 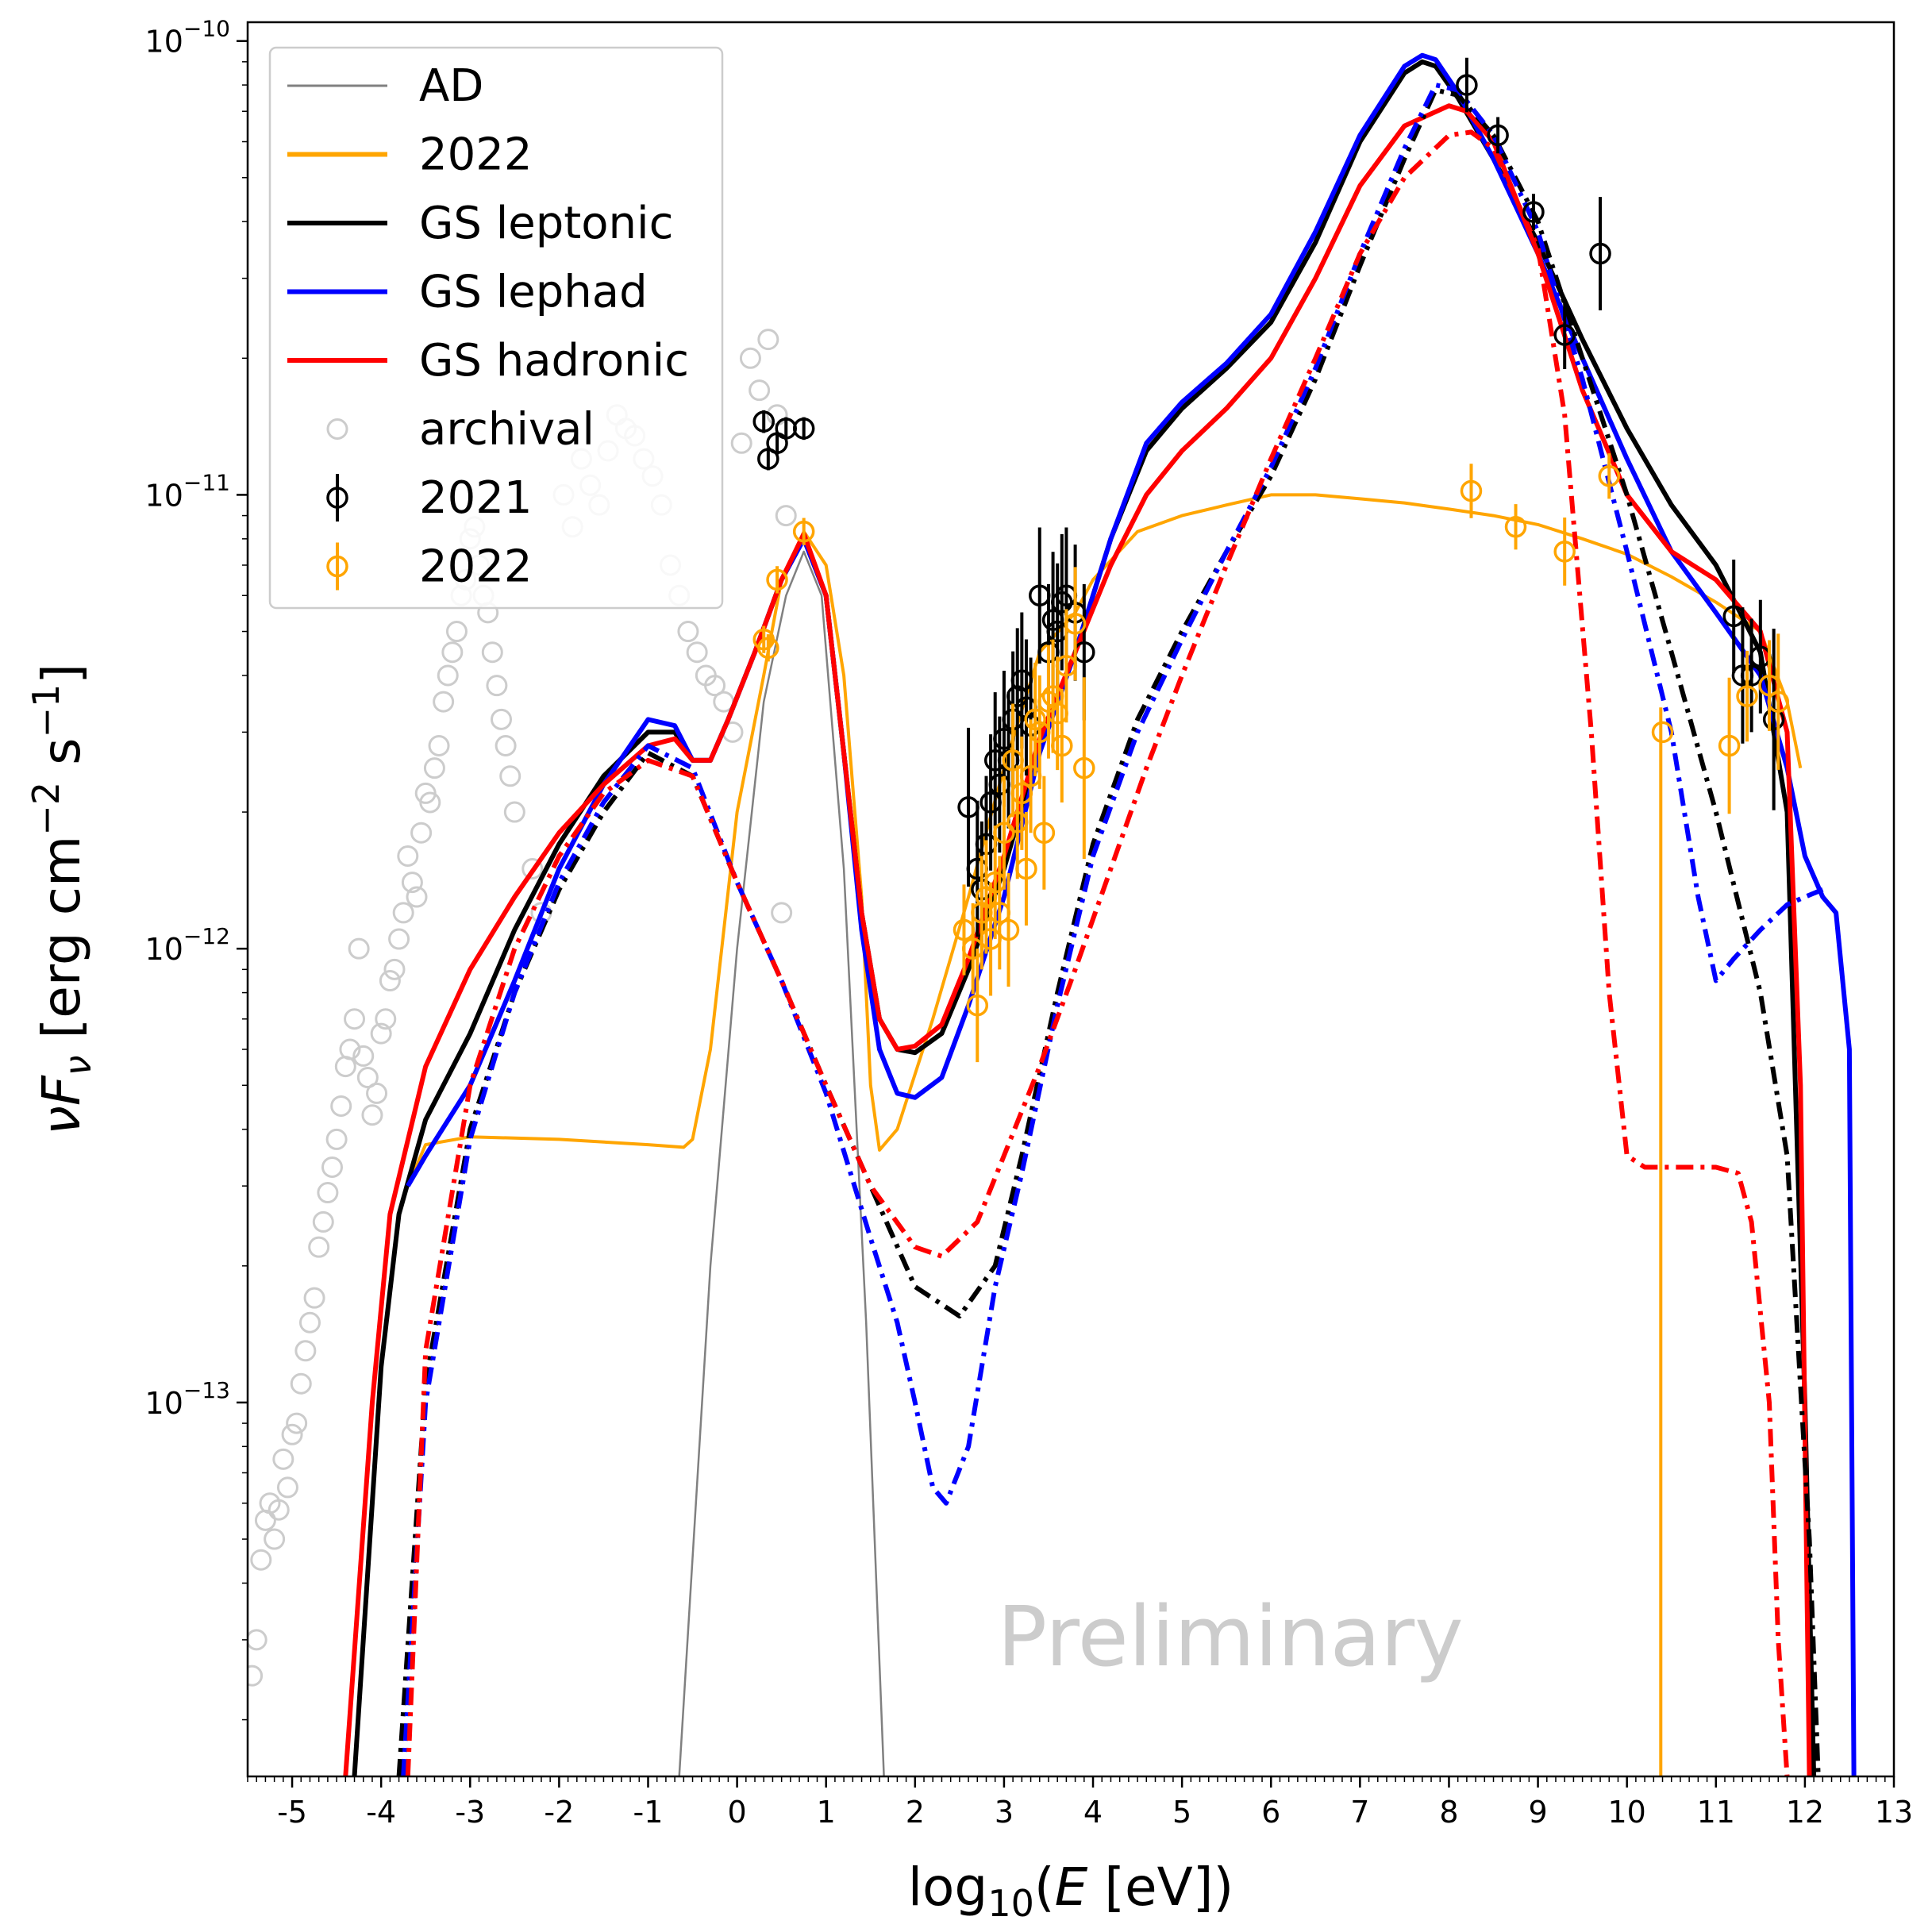 What do you see at coordinates (381, 1812) in the screenshot?
I see `x-tick-label: -4` at bounding box center [381, 1812].